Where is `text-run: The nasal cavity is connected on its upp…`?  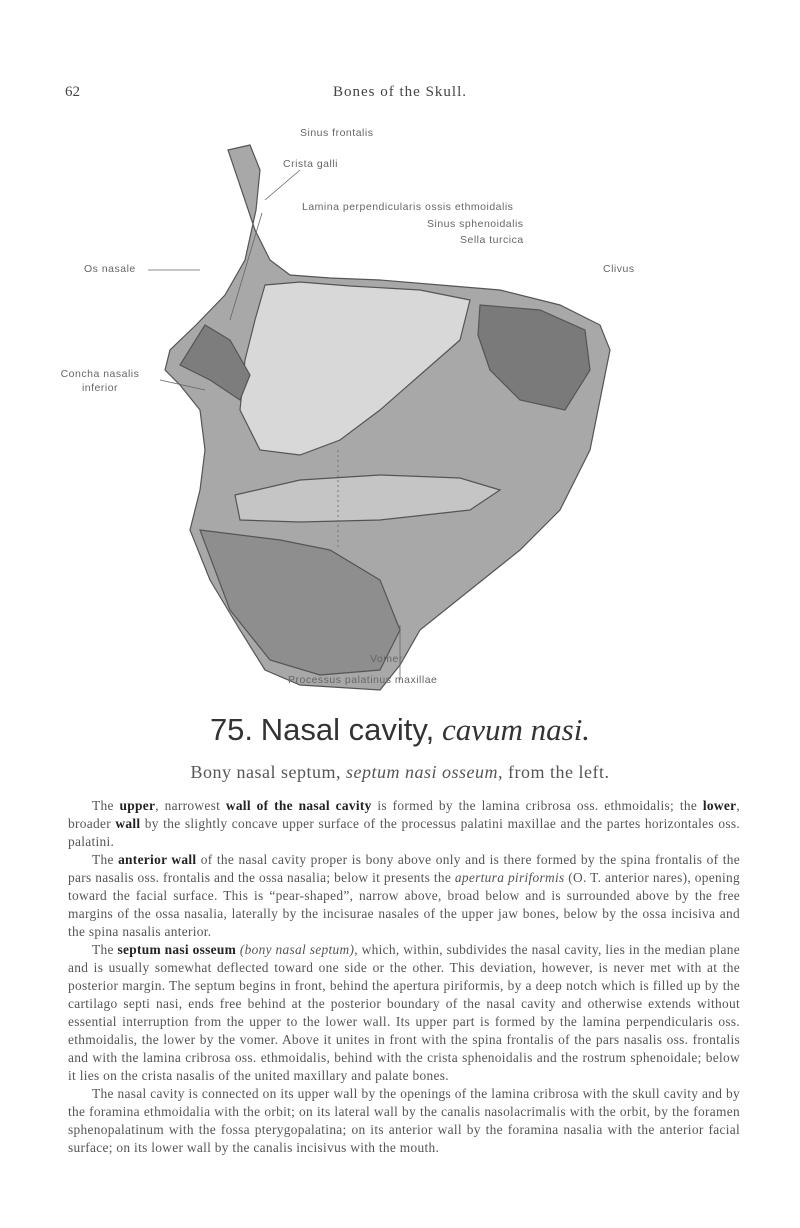
text-run: The nasal cavity is connected on its upp… is located at coordinates (404, 1120).